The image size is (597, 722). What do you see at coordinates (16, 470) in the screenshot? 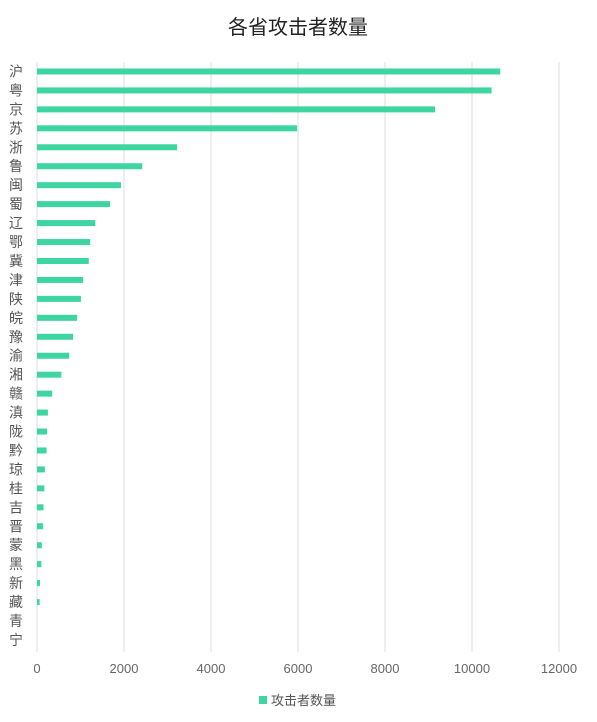
I see `category-label: 琼` at bounding box center [16, 470].